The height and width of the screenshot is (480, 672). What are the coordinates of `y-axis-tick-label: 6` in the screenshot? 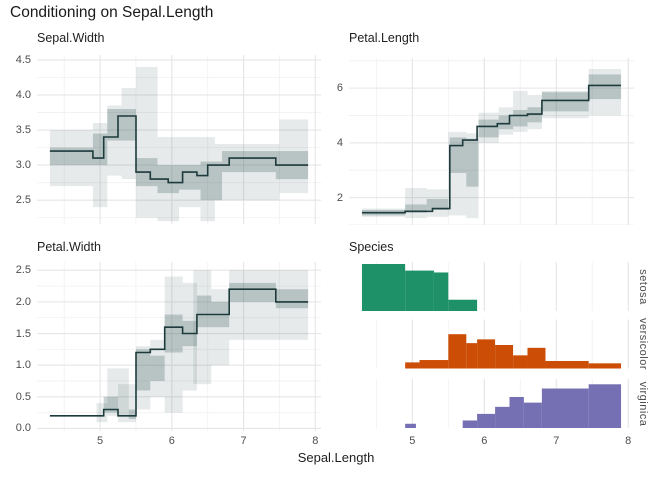 It's located at (339, 88).